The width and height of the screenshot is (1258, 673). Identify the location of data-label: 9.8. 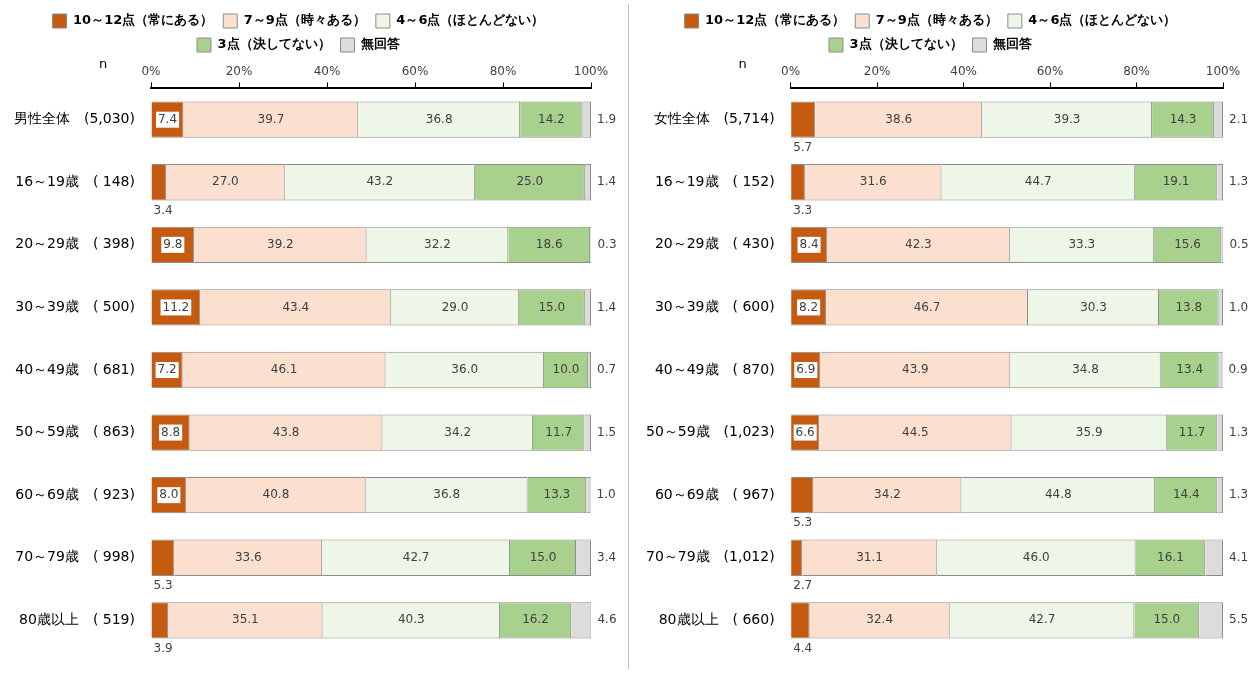
(173, 243).